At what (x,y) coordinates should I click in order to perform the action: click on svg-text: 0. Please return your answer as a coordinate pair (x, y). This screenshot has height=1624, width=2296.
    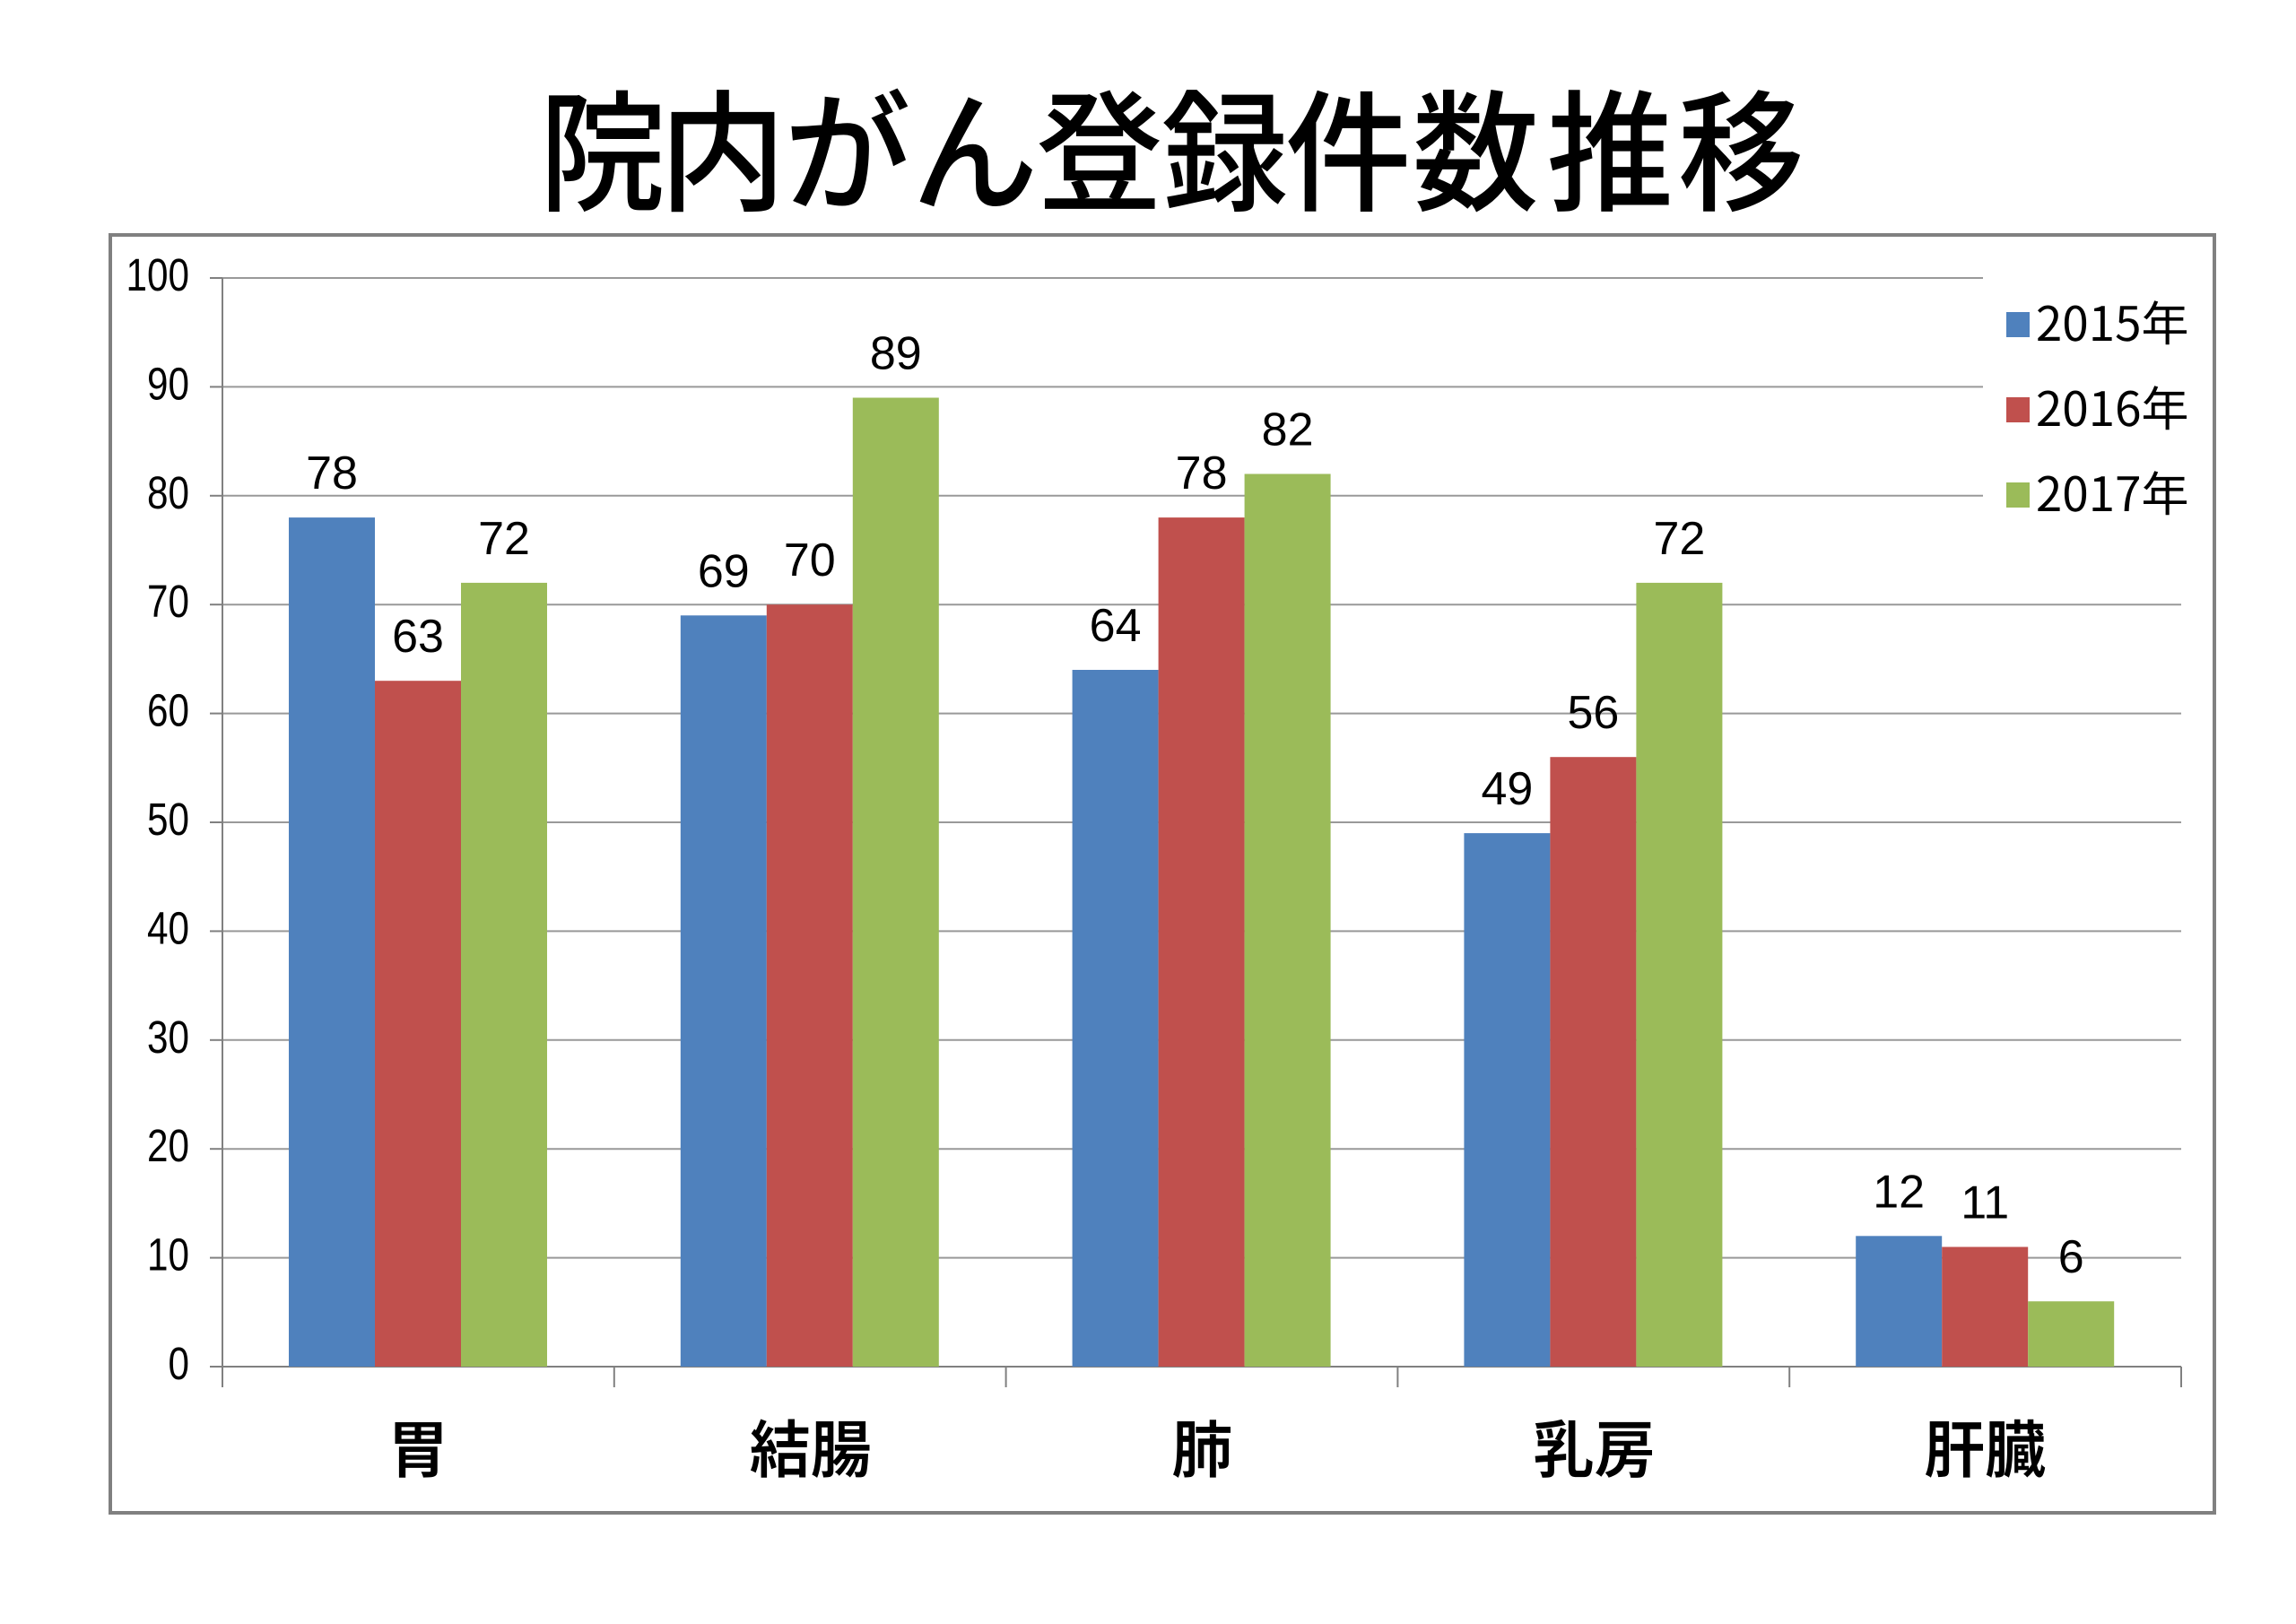
    Looking at the image, I should click on (179, 1363).